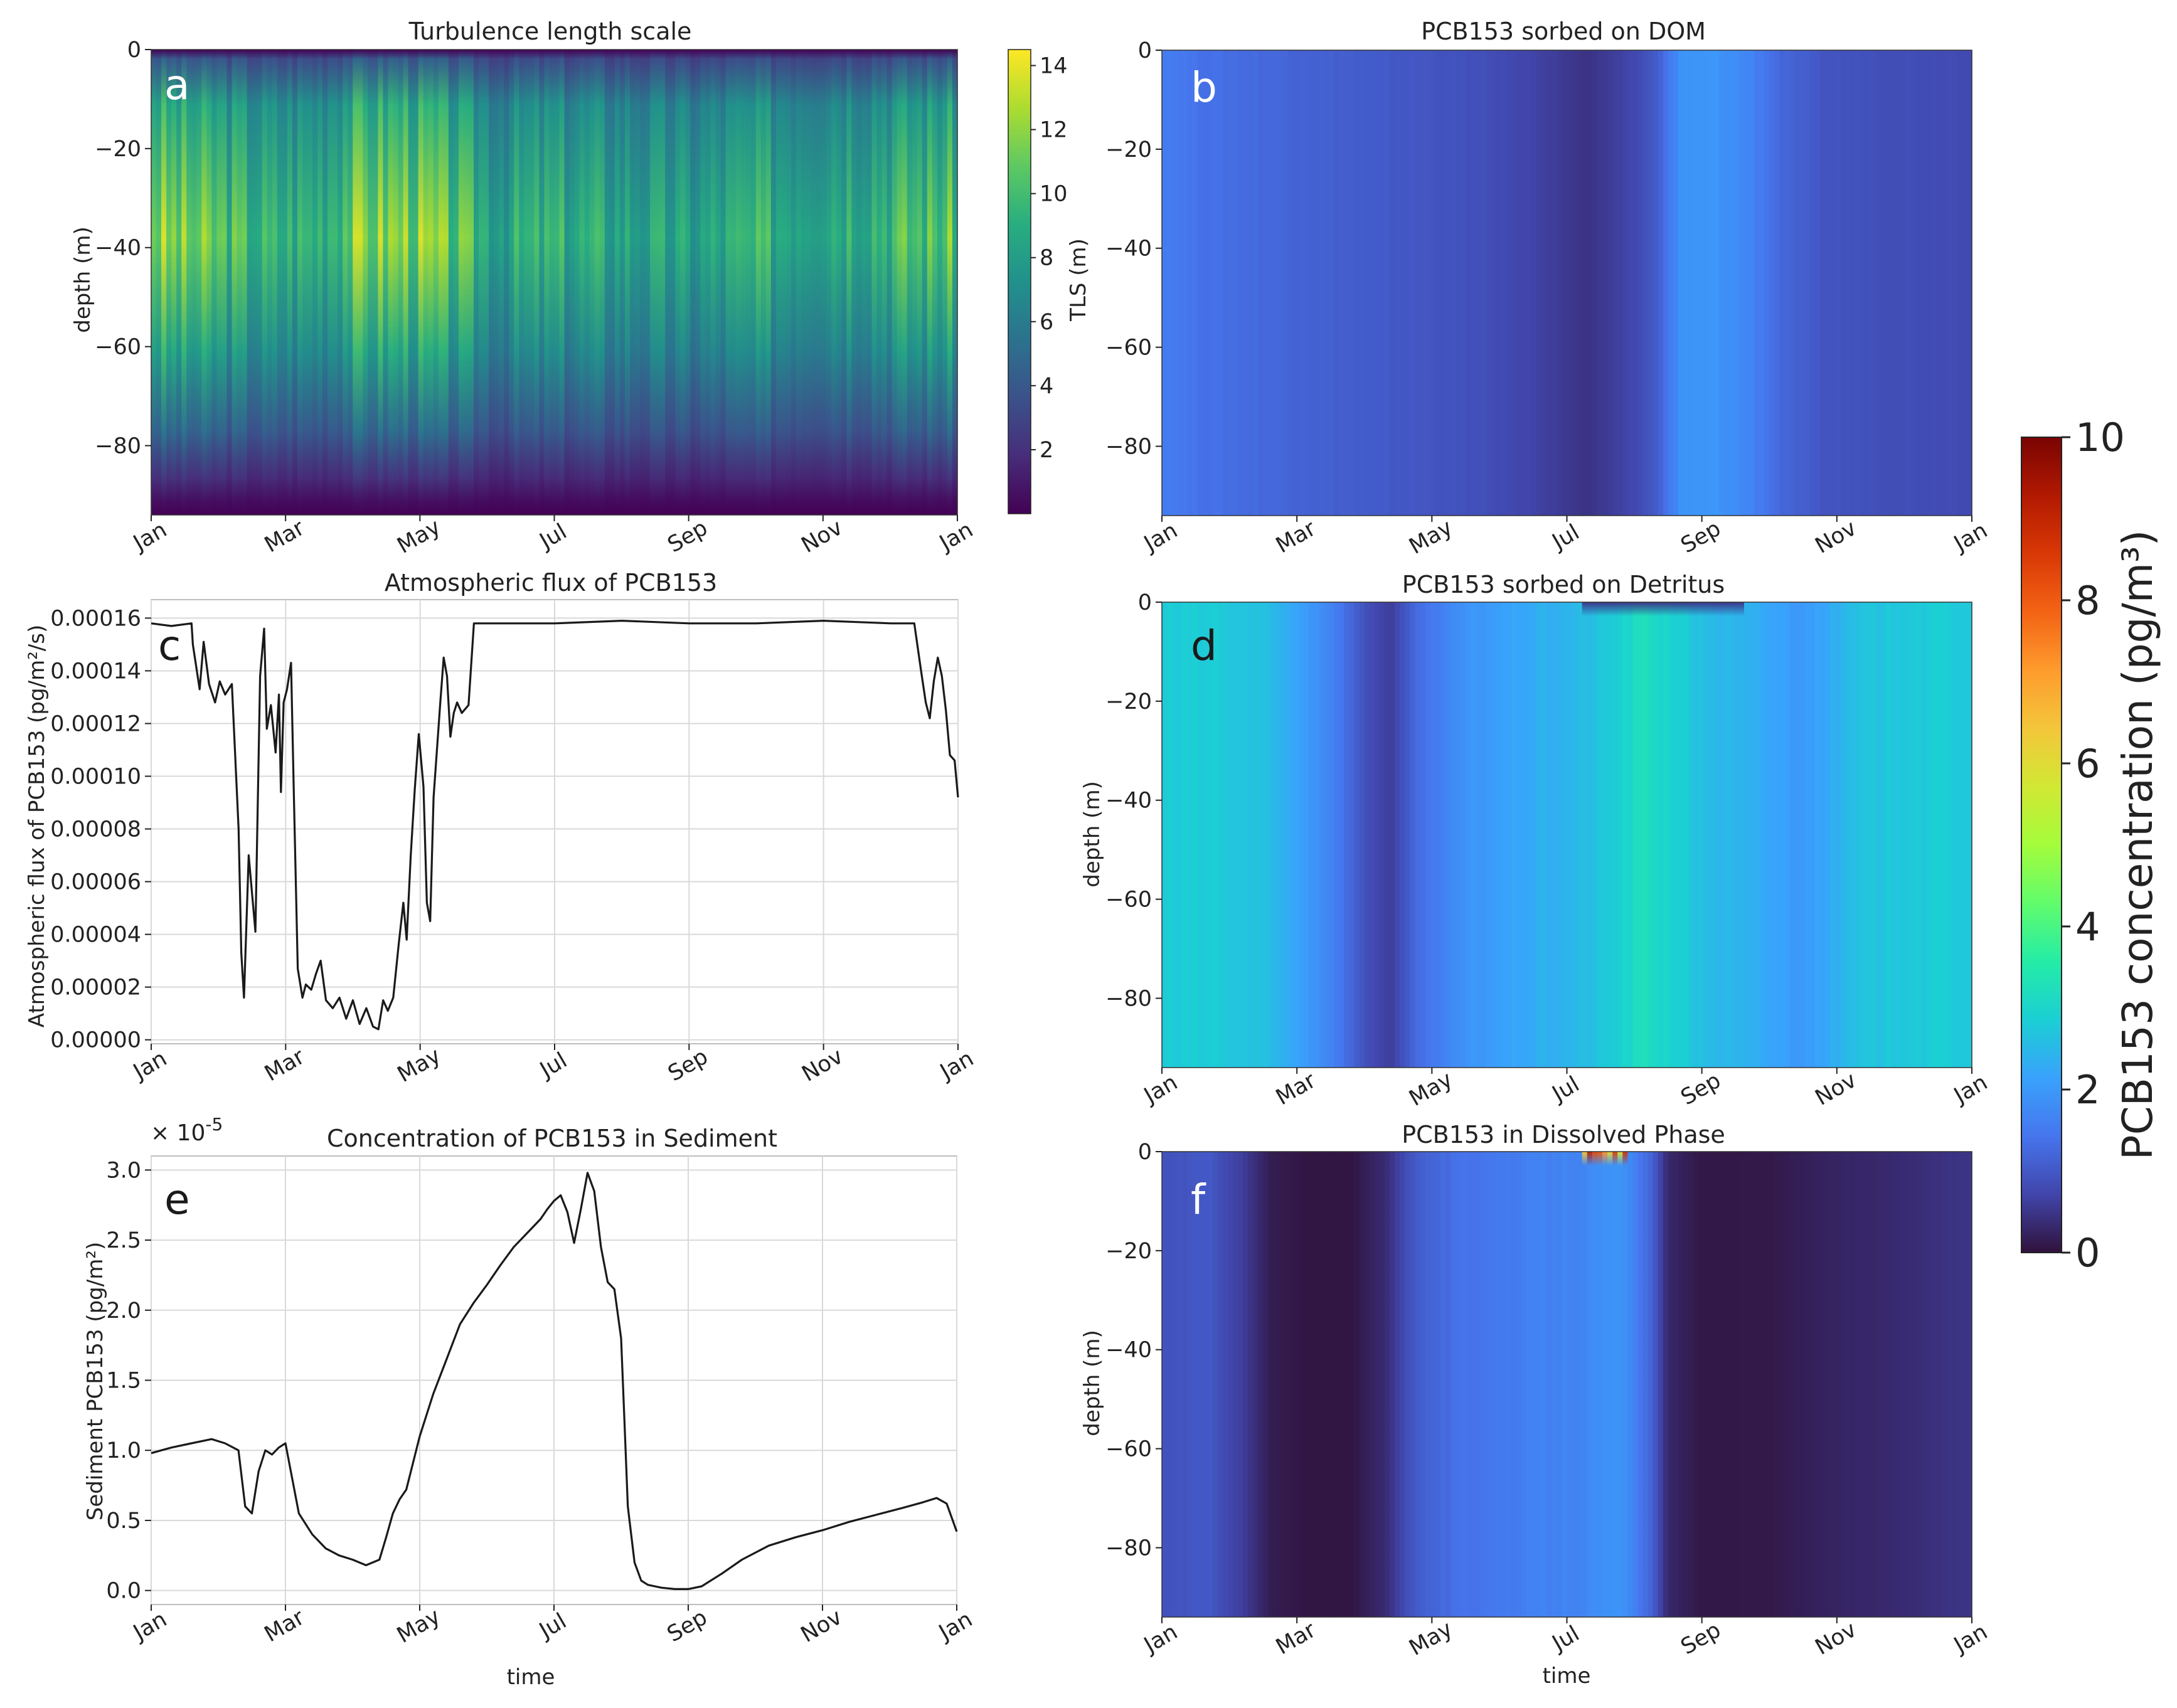  Describe the element at coordinates (1046, 258) in the screenshot. I see `tls-colorbar-tick-label: 8` at that location.